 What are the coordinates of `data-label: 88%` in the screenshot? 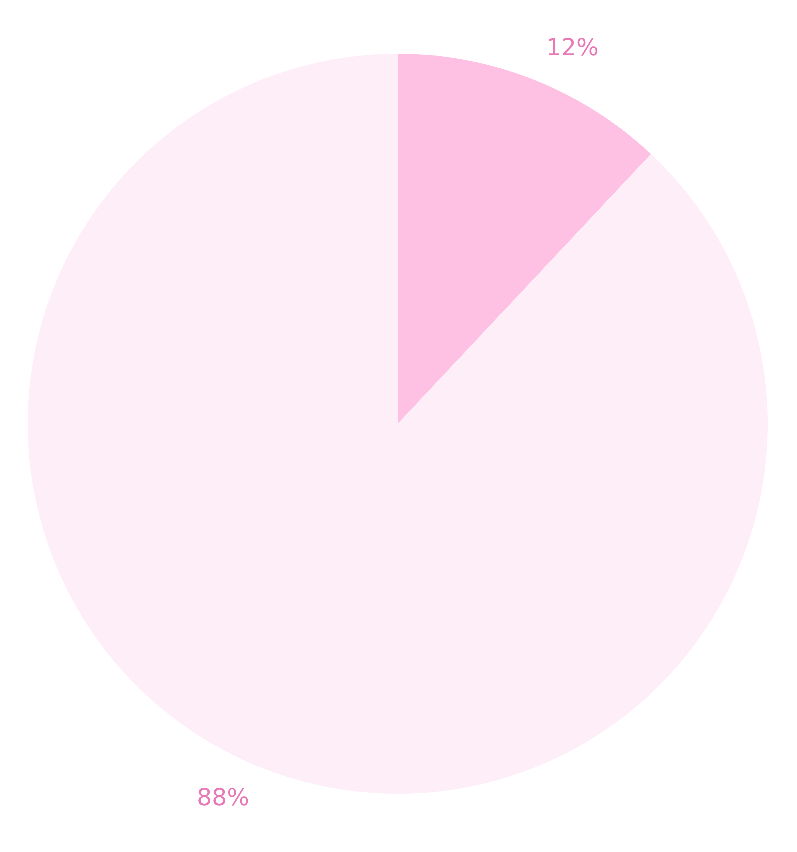 It's located at (223, 797).